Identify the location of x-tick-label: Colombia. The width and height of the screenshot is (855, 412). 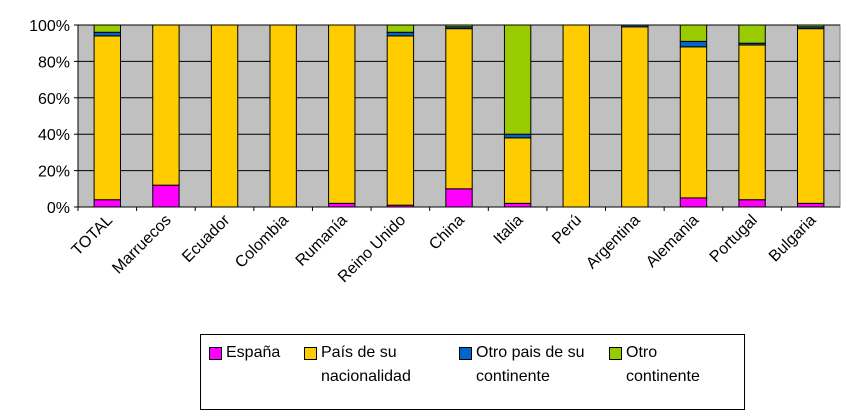
(262, 242).